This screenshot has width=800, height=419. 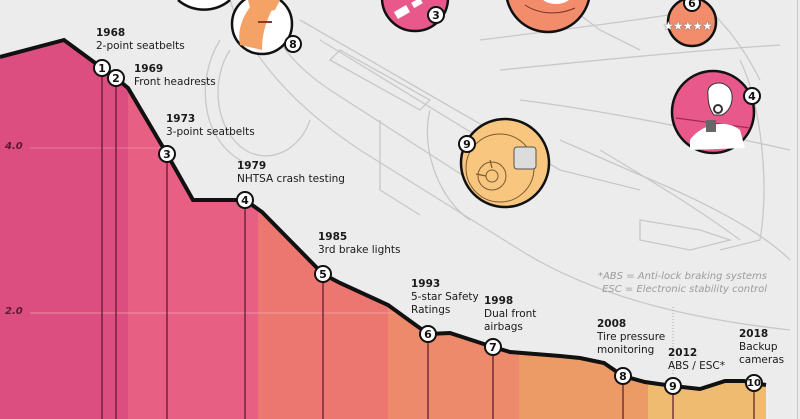 What do you see at coordinates (210, 132) in the screenshot?
I see `annotation-text: 3-point seatbelts` at bounding box center [210, 132].